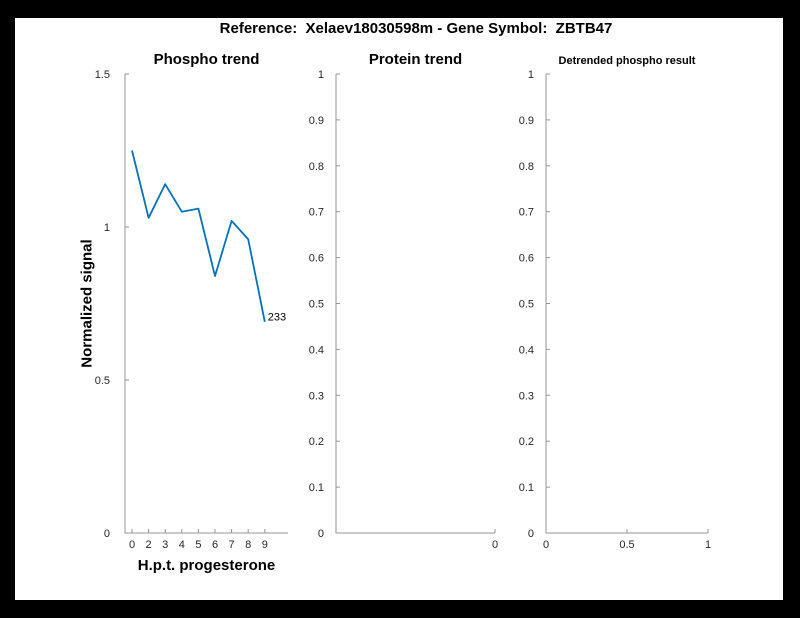 This screenshot has height=618, width=800. Describe the element at coordinates (415, 304) in the screenshot. I see `axis-spines` at that location.